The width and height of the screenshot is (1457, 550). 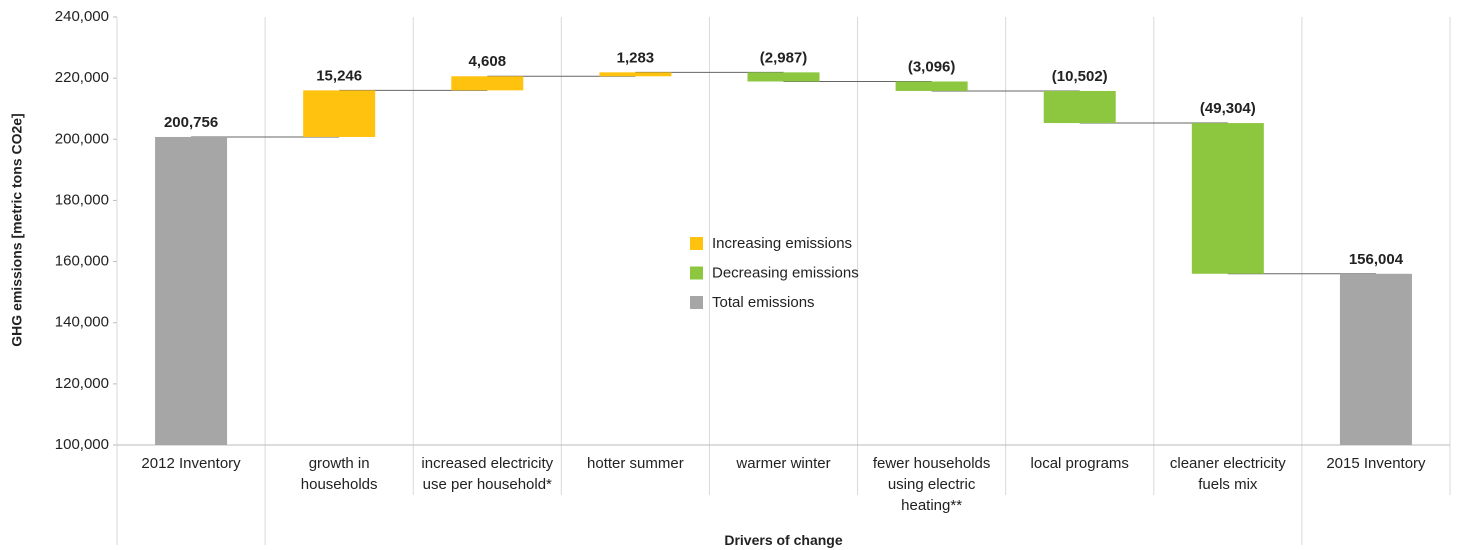 I want to click on data-label: 200,756, so click(x=191, y=122).